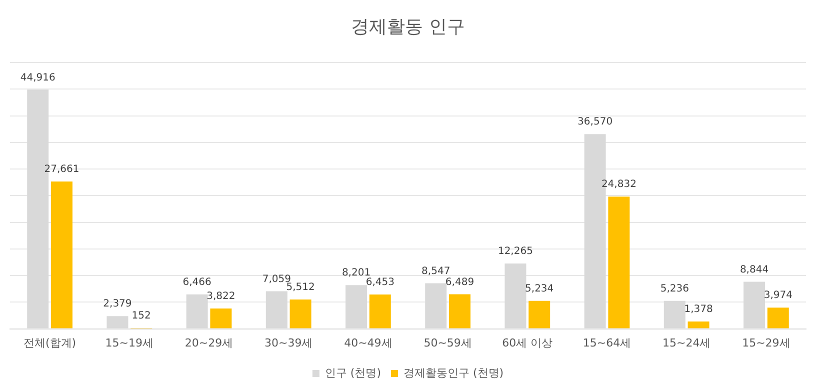 The height and width of the screenshot is (389, 826). I want to click on data-label: 8,844, so click(754, 270).